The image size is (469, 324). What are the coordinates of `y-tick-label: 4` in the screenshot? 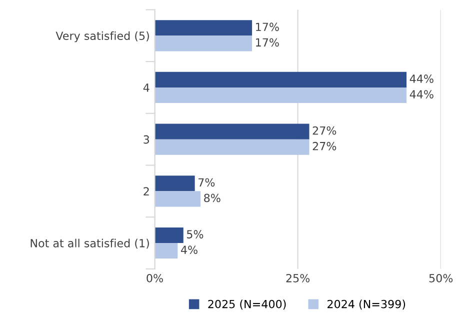 It's located at (146, 88).